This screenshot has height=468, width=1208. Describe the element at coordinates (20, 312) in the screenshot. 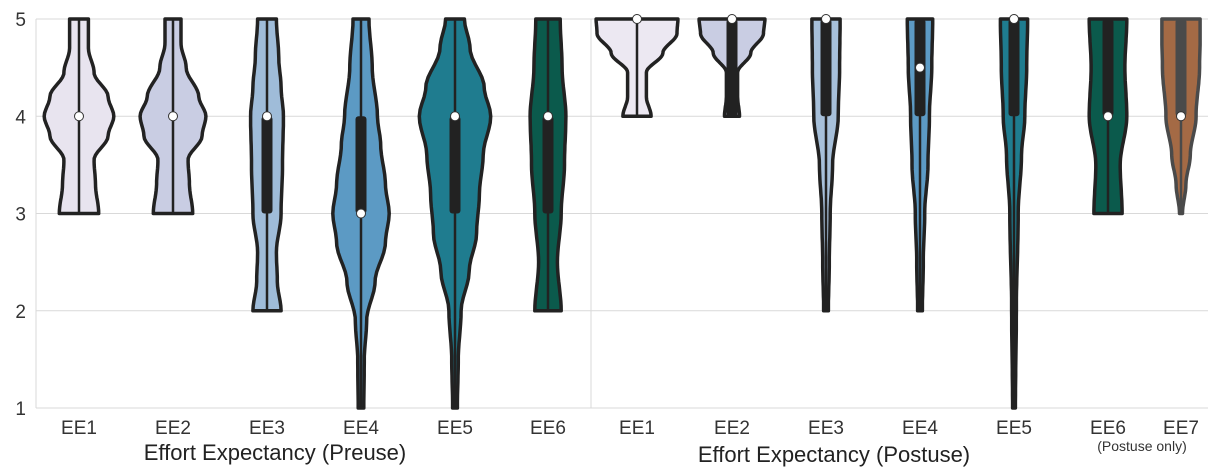

I see `y-tick-label: 2` at that location.